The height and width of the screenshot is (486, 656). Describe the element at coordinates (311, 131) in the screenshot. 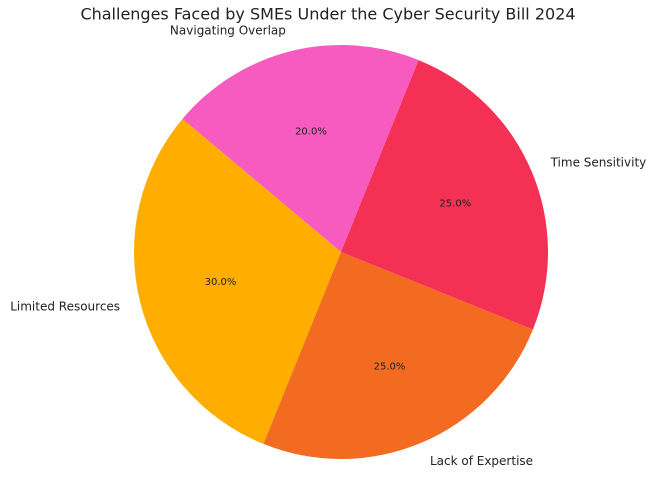

I see `value-label: 20.0%` at that location.